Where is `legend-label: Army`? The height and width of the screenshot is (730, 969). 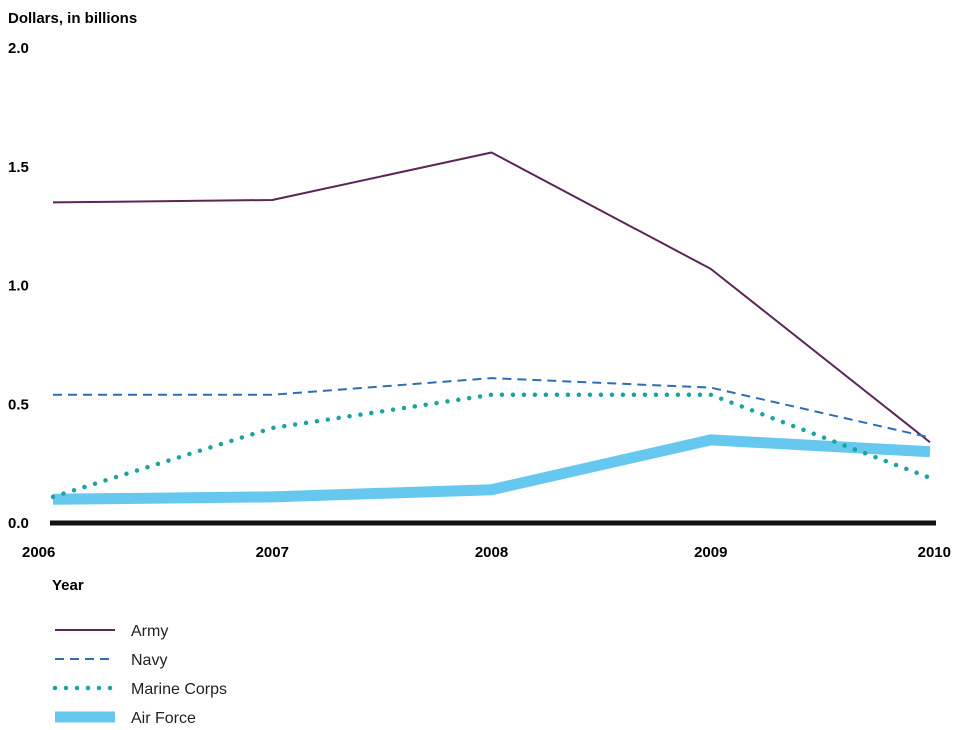
legend-label: Army is located at coordinates (149, 631).